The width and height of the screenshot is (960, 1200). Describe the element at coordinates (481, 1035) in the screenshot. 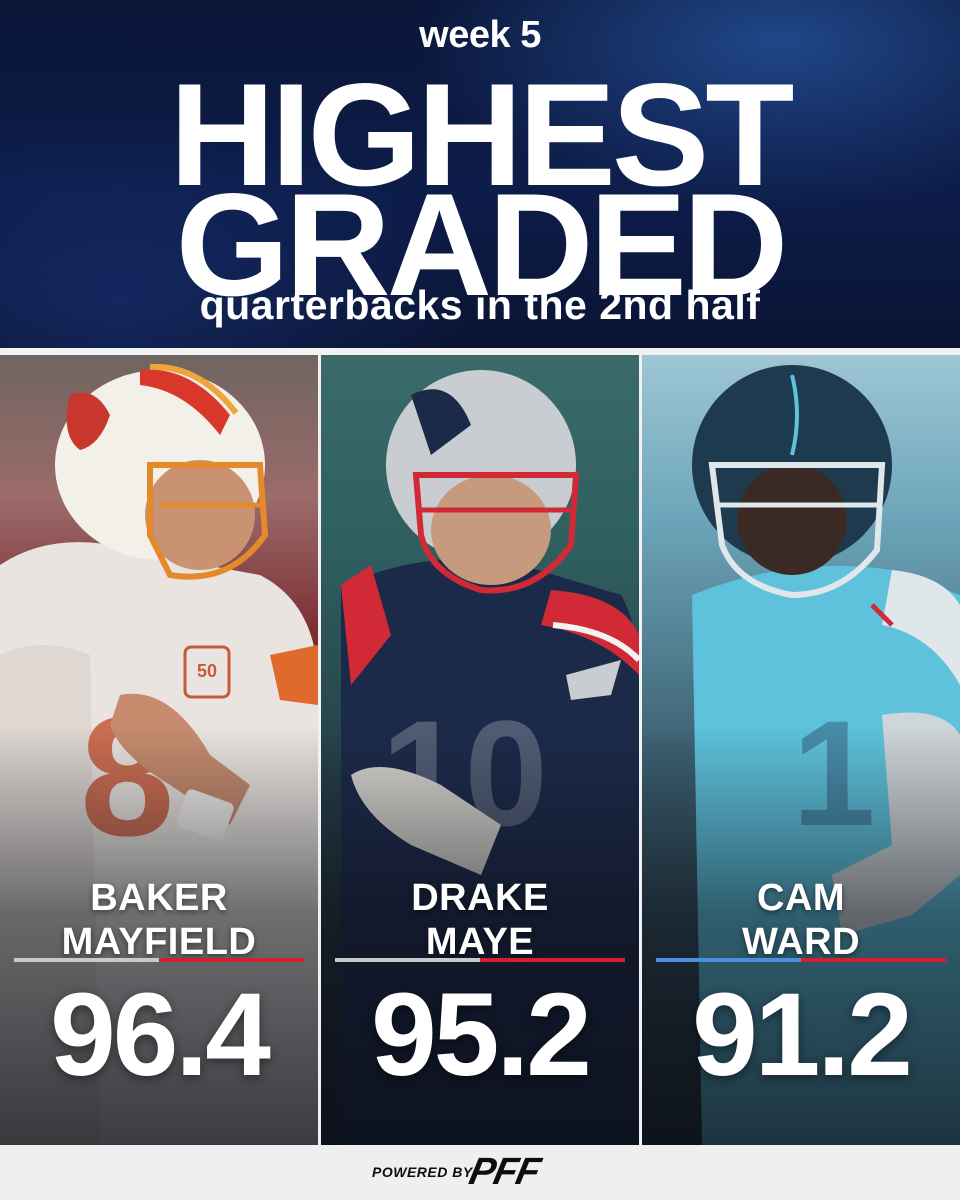

I see `player-grade: 95.2` at that location.